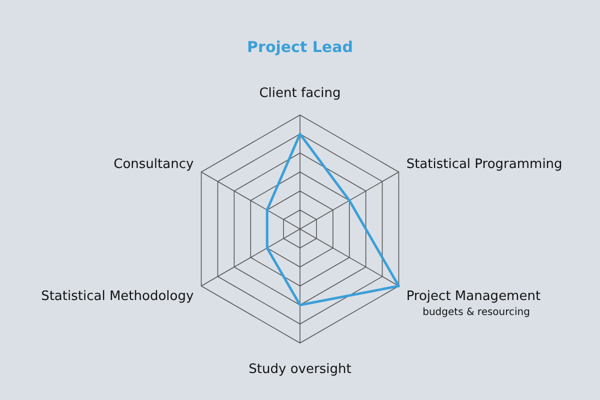 The height and width of the screenshot is (400, 600). I want to click on chart-title: Project Lead, so click(300, 47).